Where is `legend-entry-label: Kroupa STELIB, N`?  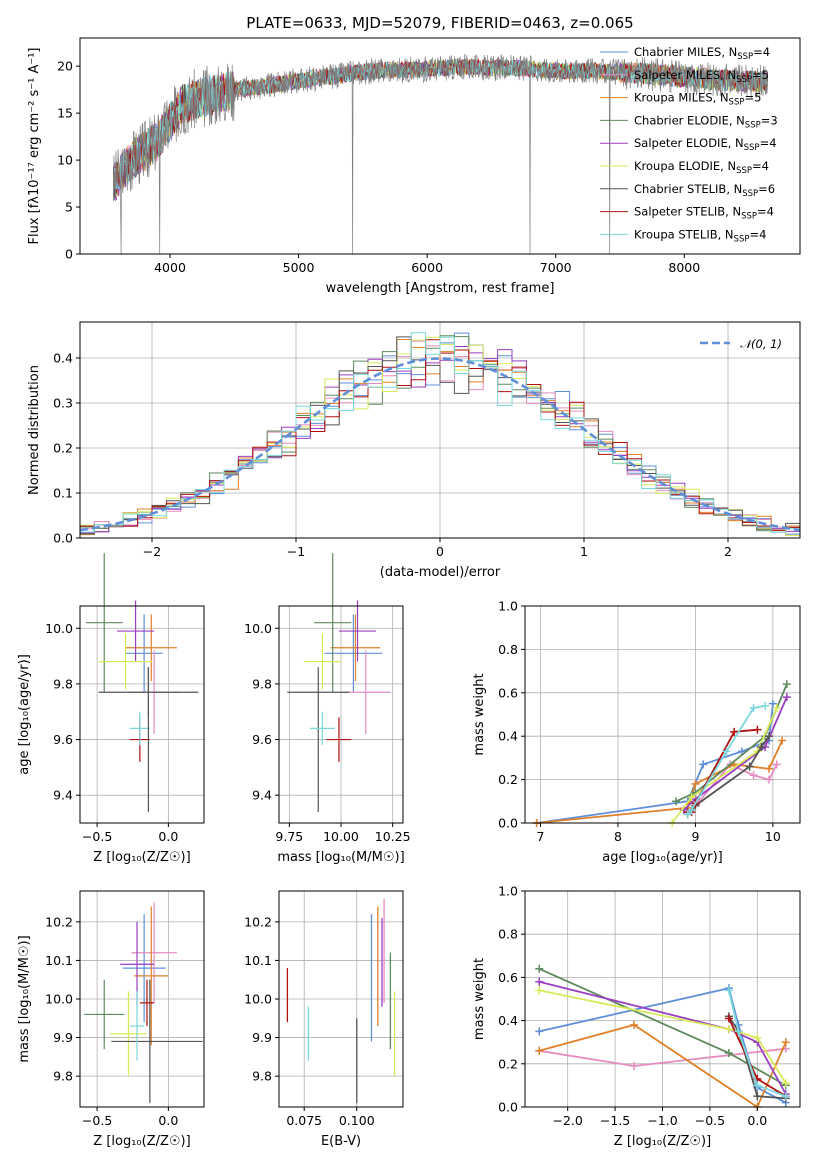 legend-entry-label: Kroupa STELIB, N is located at coordinates (684, 234).